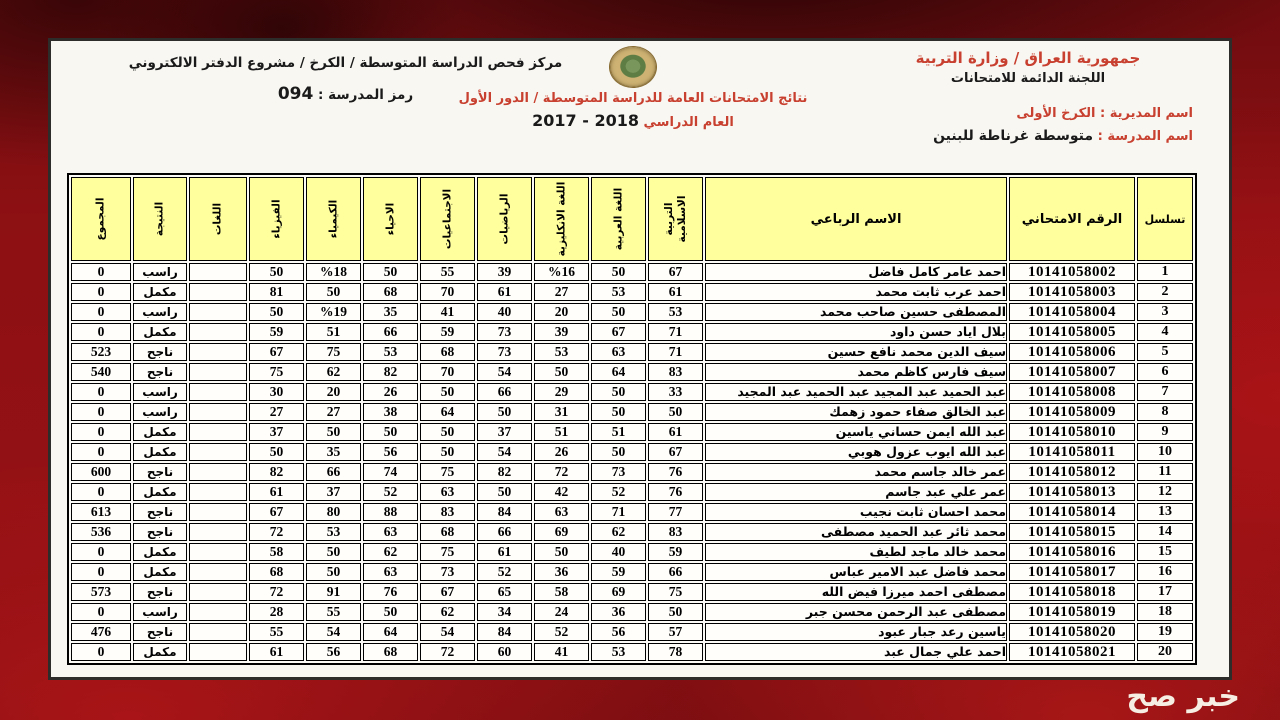 The width and height of the screenshot is (1280, 720). Describe the element at coordinates (504, 412) in the screenshot. I see `cell-math: 50` at that location.